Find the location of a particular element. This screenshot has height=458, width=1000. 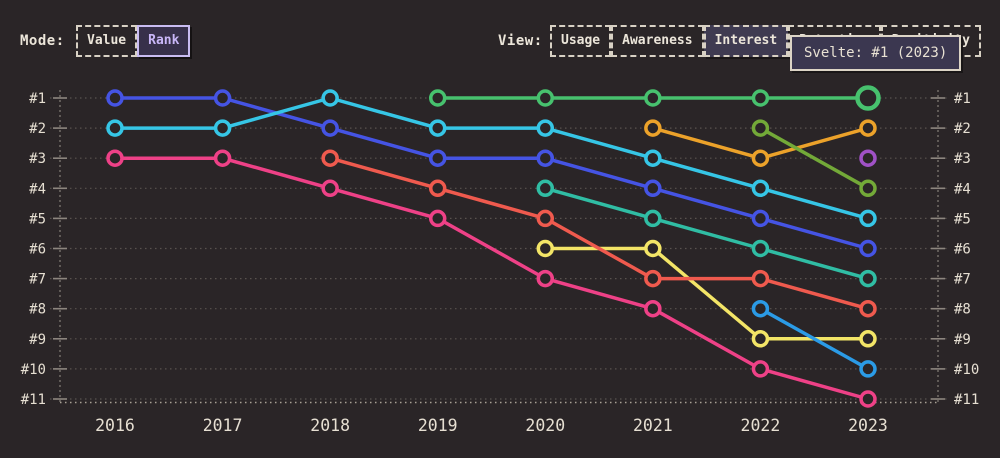

left-rank-label: #8 is located at coordinates (37, 310).